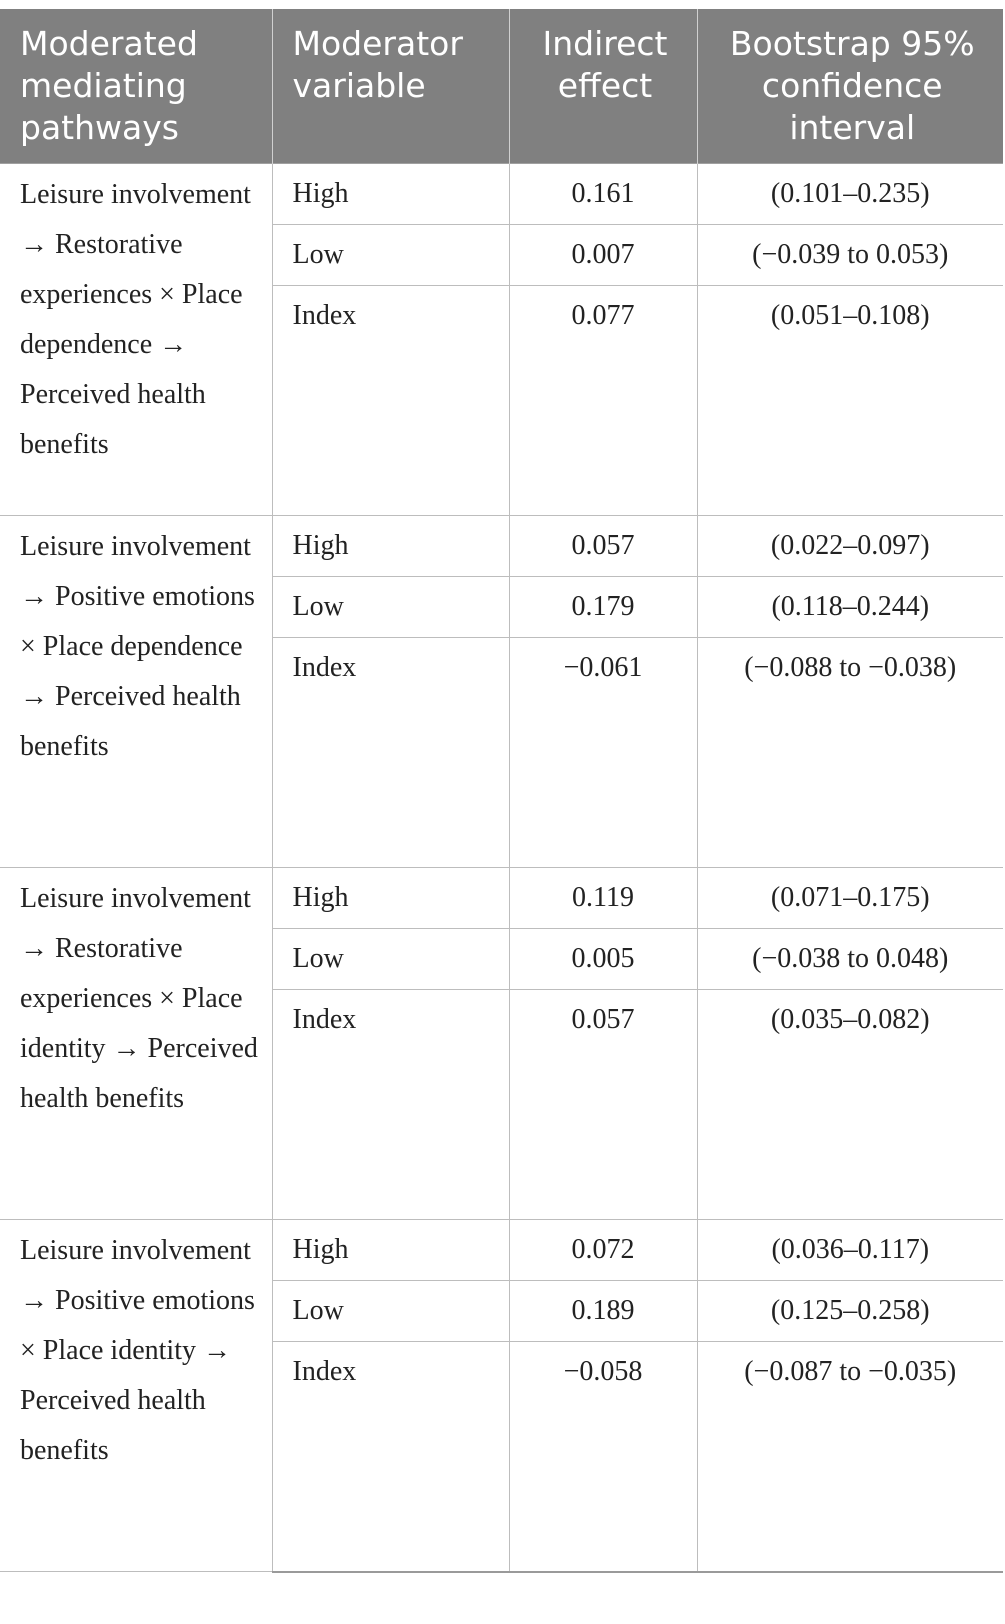  I want to click on ci-cell: (−0.039 to 0.053), so click(849, 255).